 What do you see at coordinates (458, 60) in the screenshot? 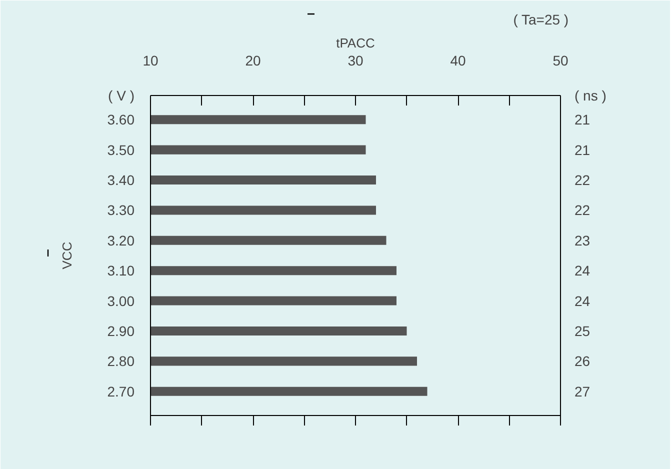
I see `x-tick-label: 40` at bounding box center [458, 60].